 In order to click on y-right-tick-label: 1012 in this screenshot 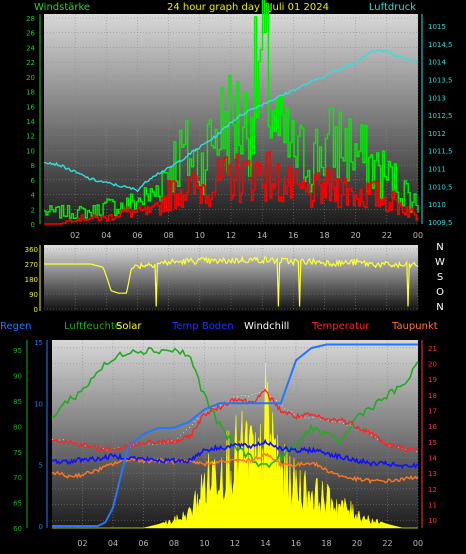, I will do `click(437, 134)`.